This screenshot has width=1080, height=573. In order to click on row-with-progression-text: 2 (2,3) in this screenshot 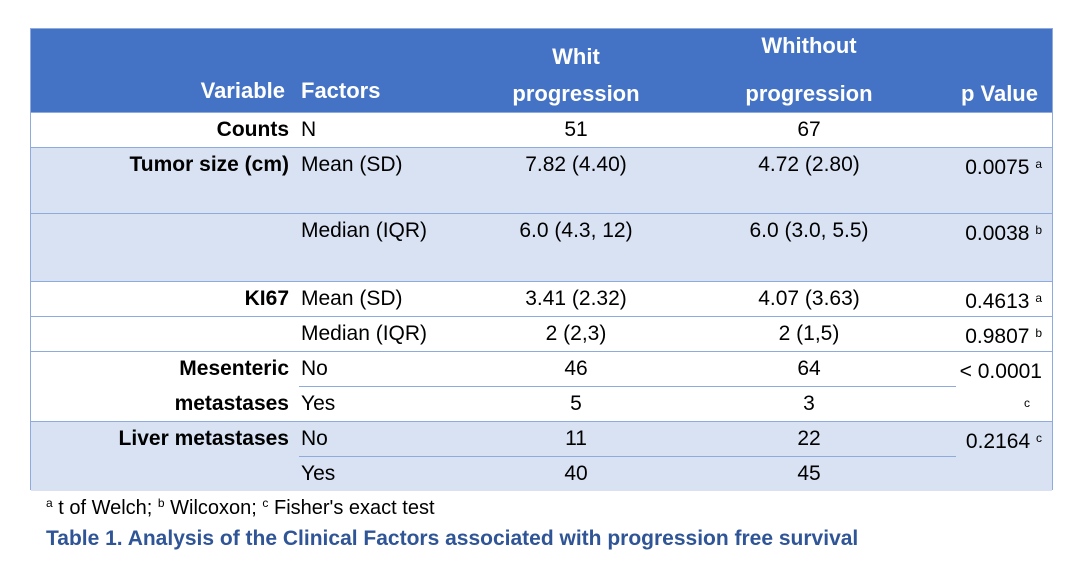, I will do `click(576, 333)`.